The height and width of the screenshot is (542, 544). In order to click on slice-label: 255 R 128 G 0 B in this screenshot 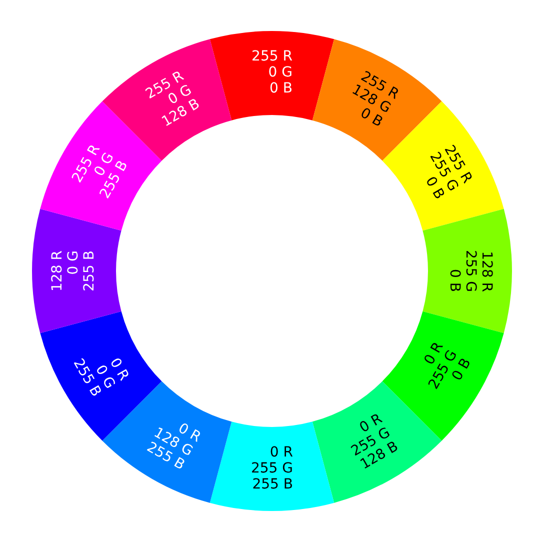, I will do `click(375, 99)`.